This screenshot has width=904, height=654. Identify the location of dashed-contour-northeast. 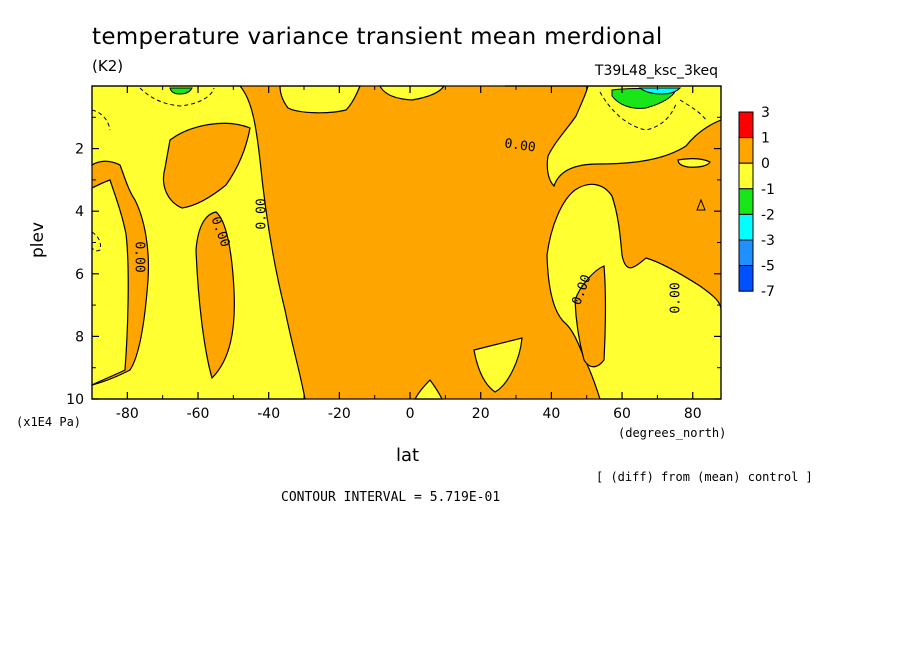
(638, 111).